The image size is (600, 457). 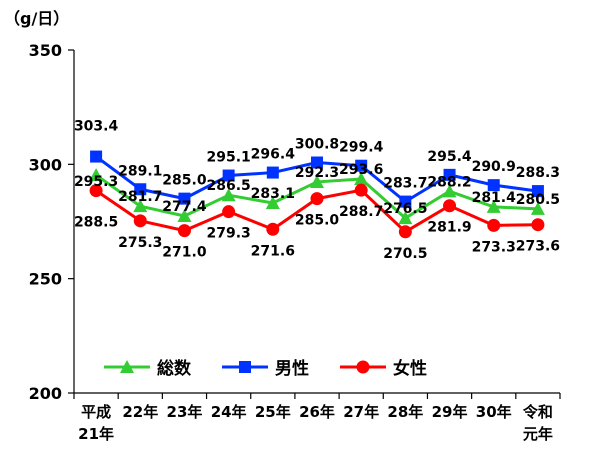 What do you see at coordinates (96, 127) in the screenshot?
I see `data-label: 303.4` at bounding box center [96, 127].